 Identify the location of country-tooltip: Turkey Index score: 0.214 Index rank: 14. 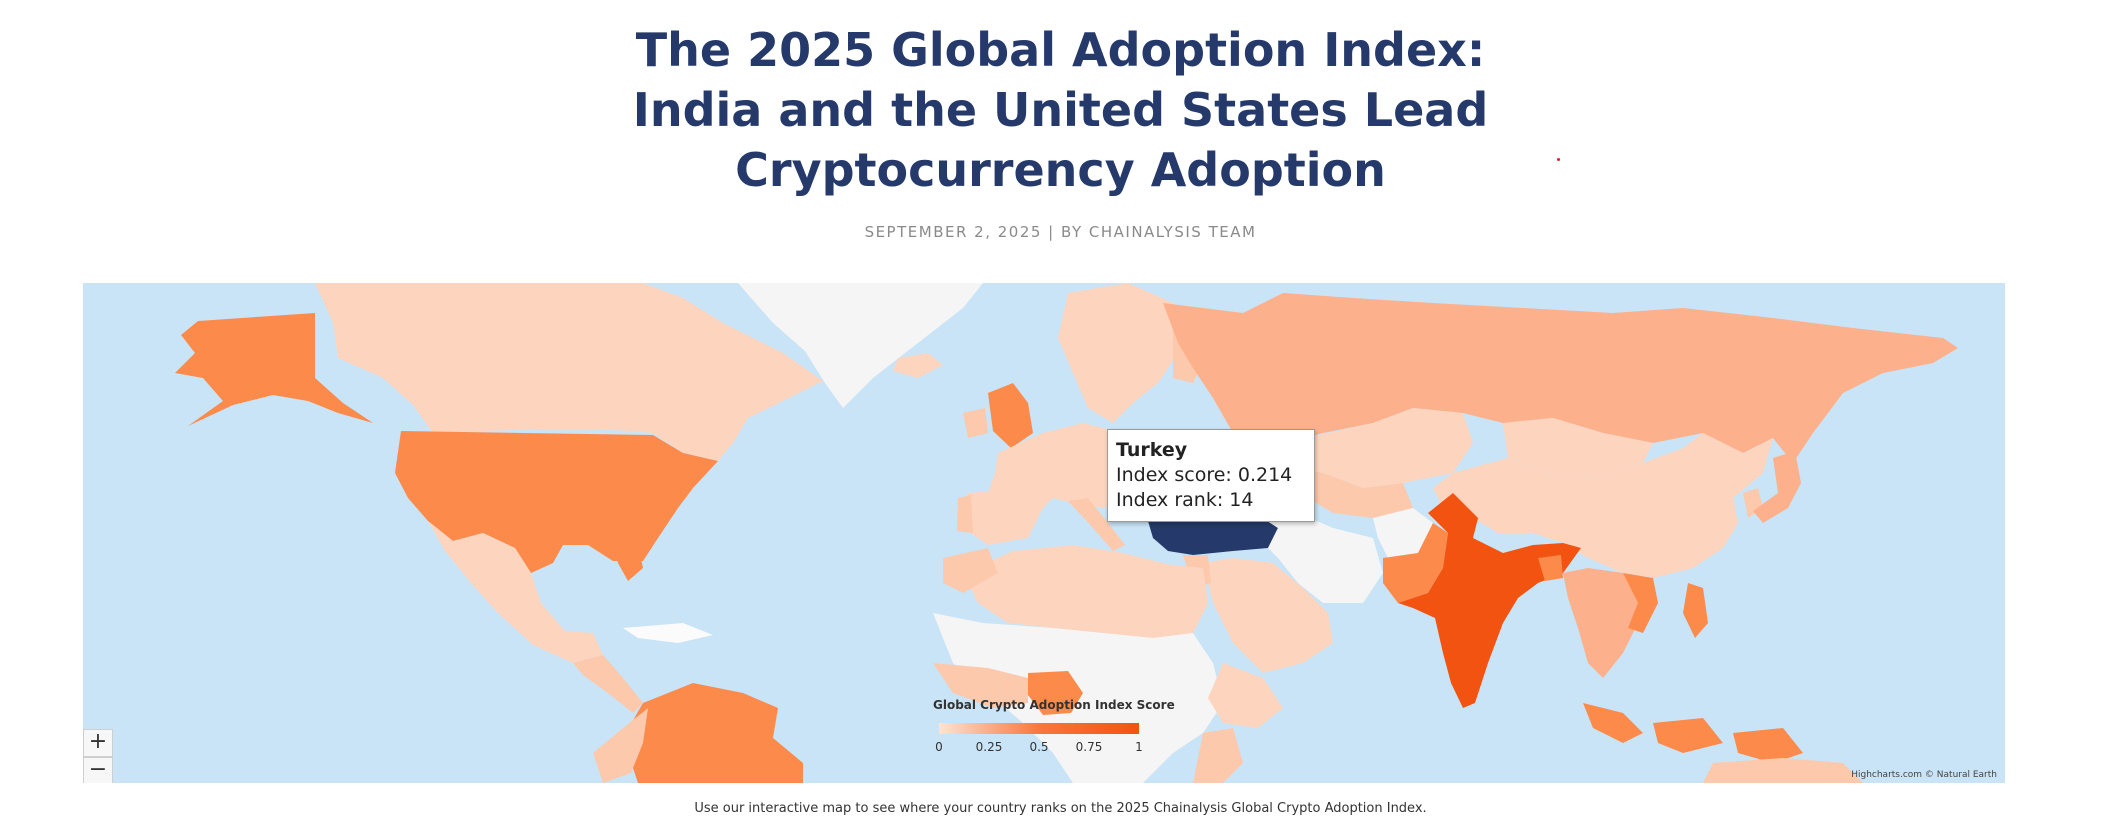
(1211, 475).